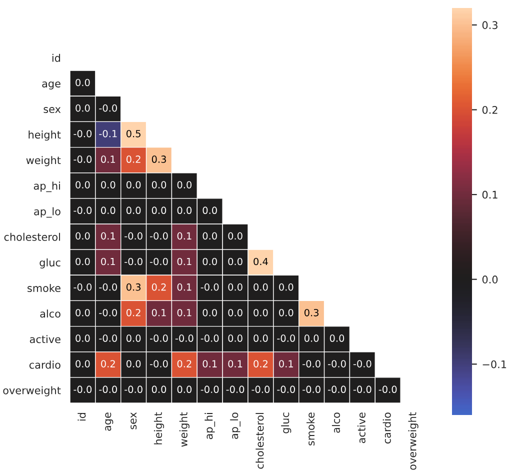 The image size is (509, 473). I want to click on y-tick-label: weight, so click(43, 161).